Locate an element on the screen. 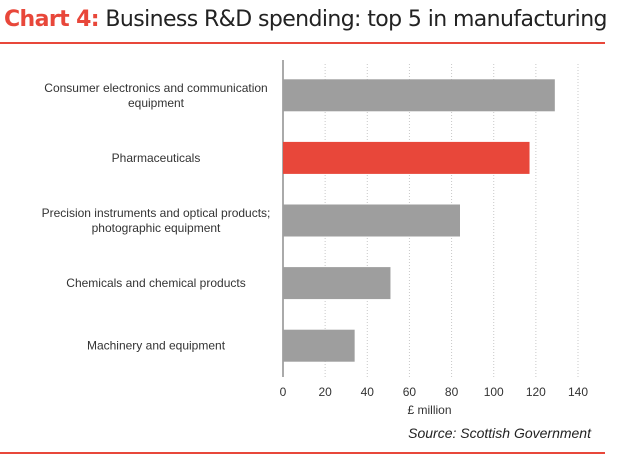 The image size is (621, 462). category-label: Pharmaceuticals is located at coordinates (156, 158).